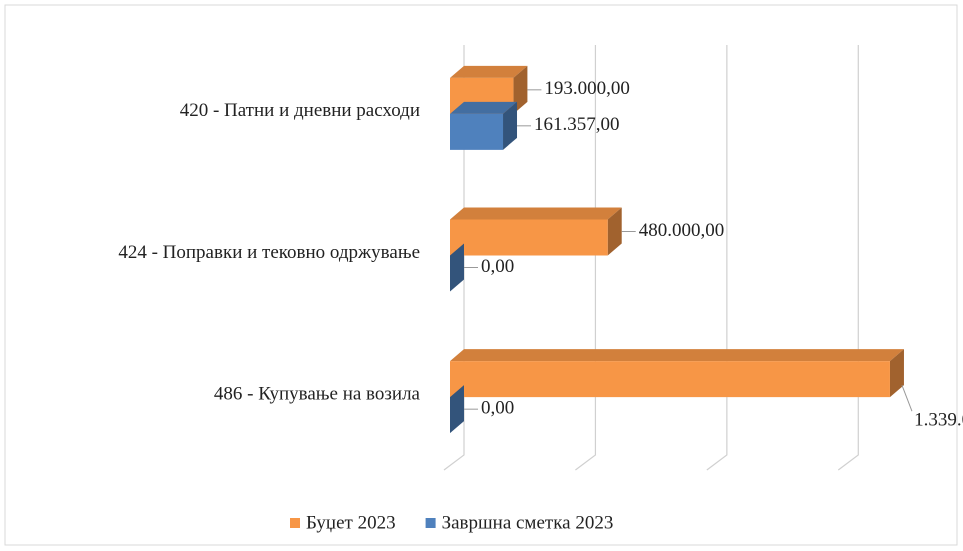 Image resolution: width=963 pixels, height=551 pixels. What do you see at coordinates (528, 522) in the screenshot?
I see `legend-label: Завршна сметка 2023` at bounding box center [528, 522].